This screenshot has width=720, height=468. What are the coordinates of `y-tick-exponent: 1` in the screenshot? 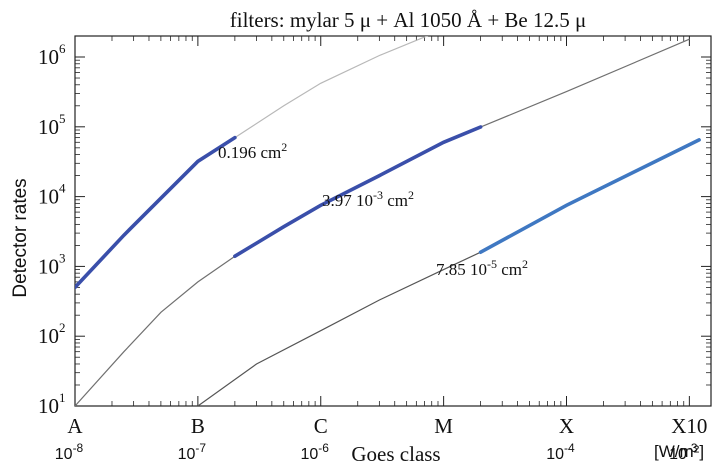 It's located at (62, 397).